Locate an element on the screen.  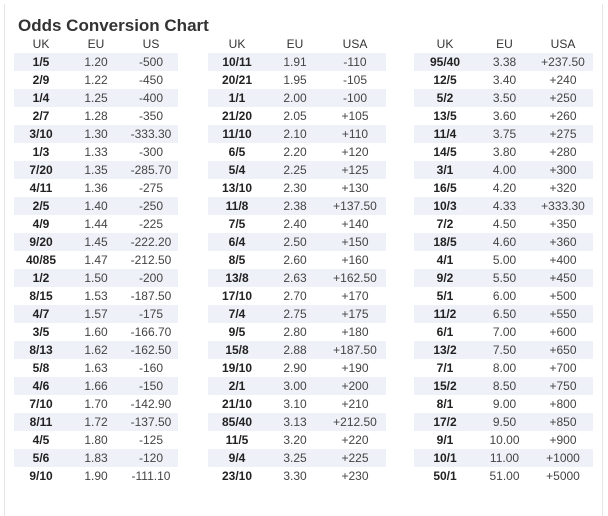
eu-odds-cell: 3.40 is located at coordinates (504, 80).